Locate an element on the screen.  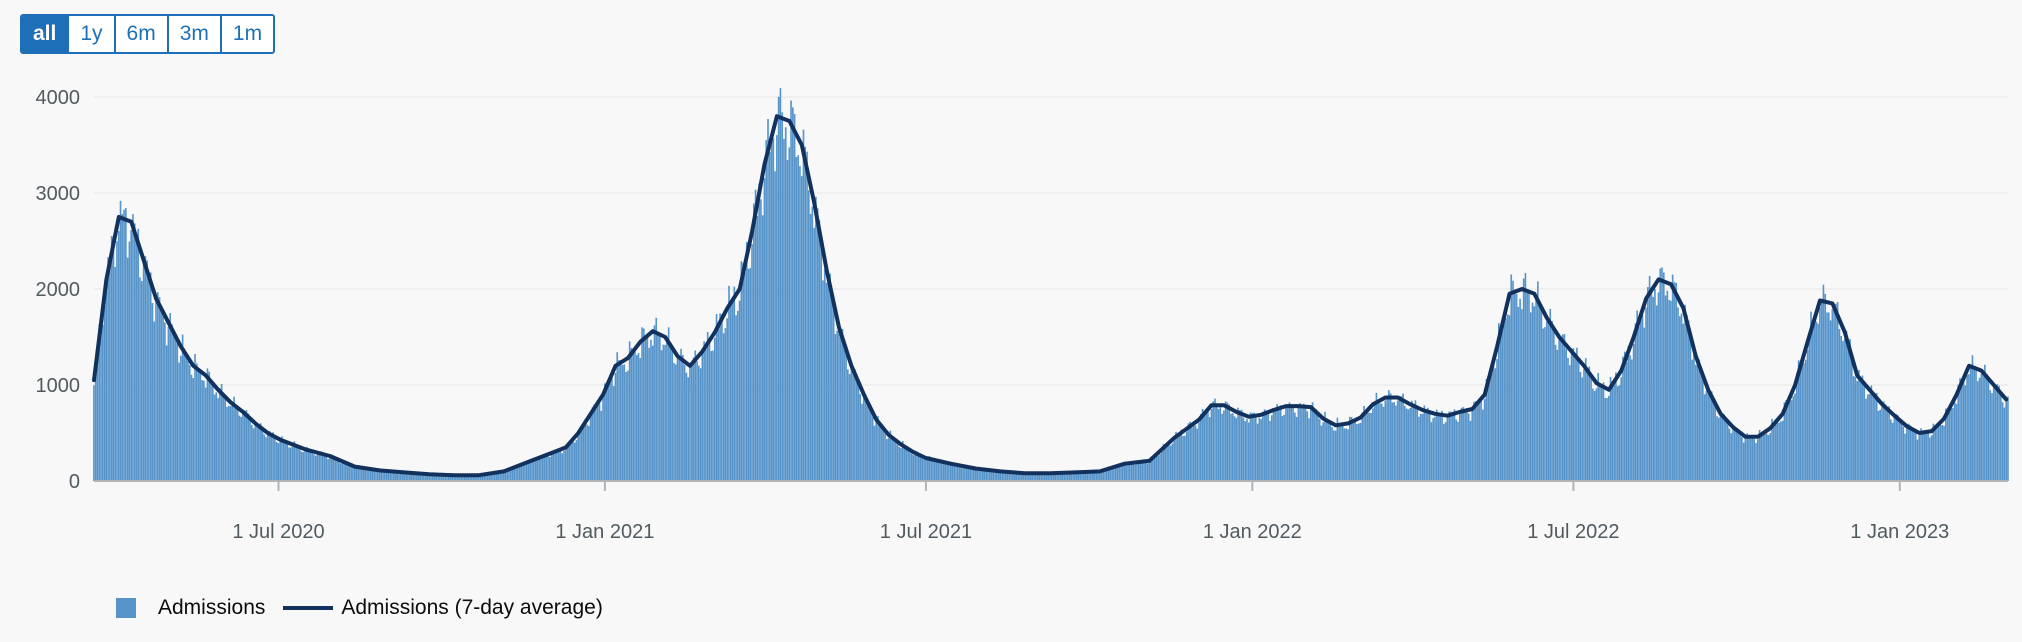
x-tick-label: 1 Jul 2021 is located at coordinates (926, 532).